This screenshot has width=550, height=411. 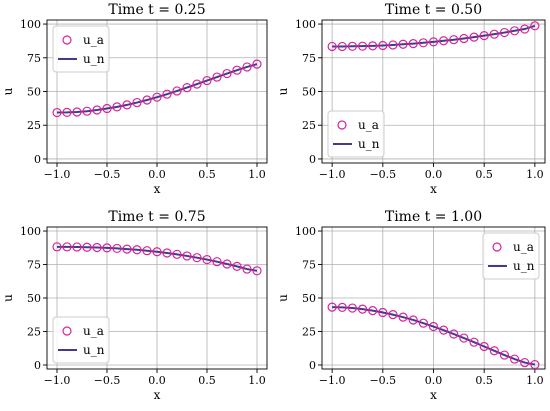 I want to click on panel-title: Time t = 1.00, so click(x=433, y=217).